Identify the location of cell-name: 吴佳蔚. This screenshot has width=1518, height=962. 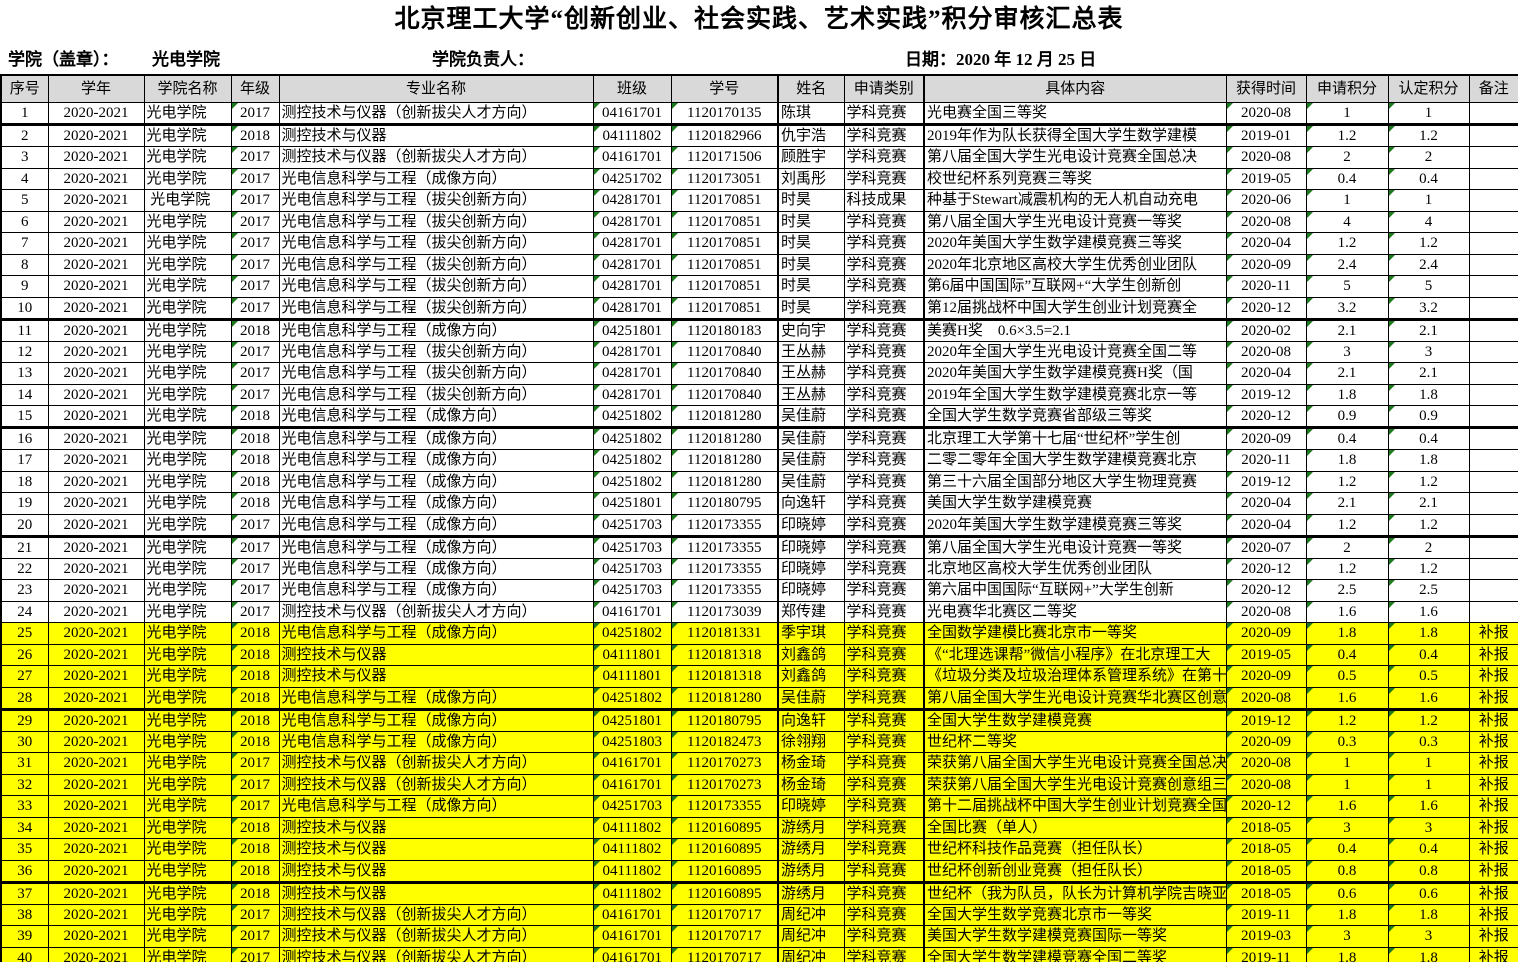
(811, 417).